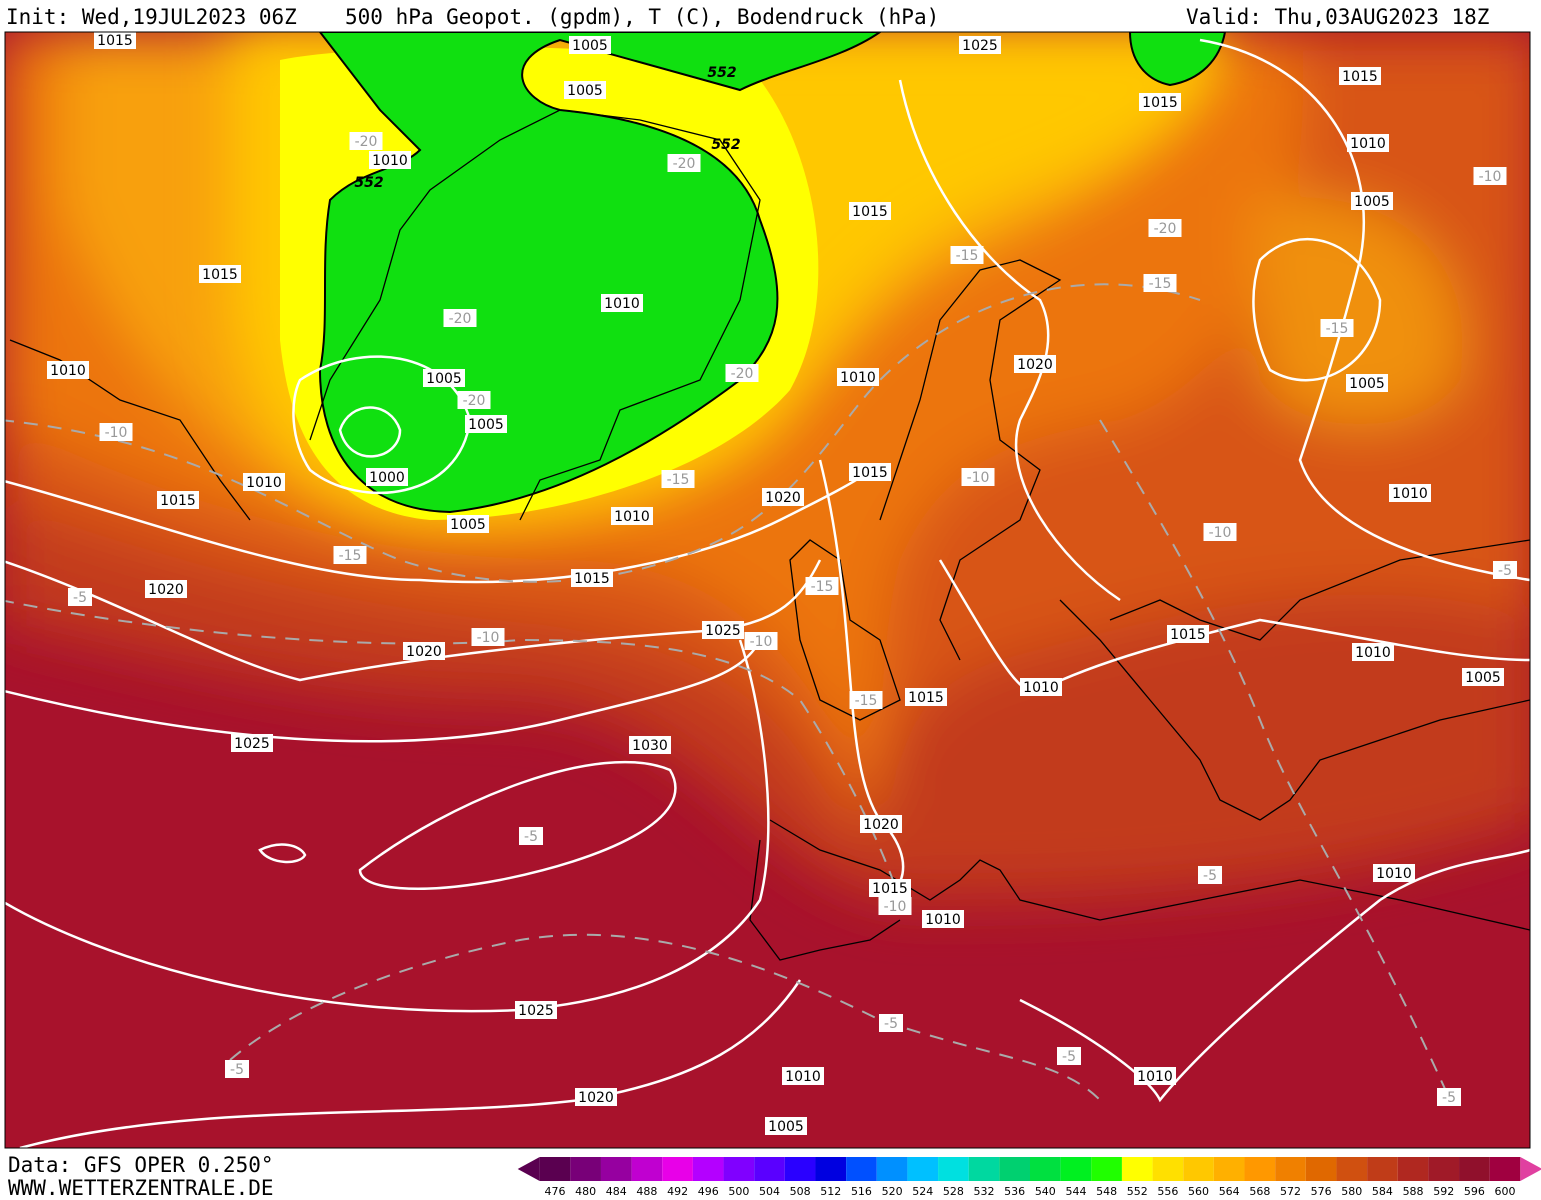  I want to click on legend-tick-label: 476, so click(555, 1191).